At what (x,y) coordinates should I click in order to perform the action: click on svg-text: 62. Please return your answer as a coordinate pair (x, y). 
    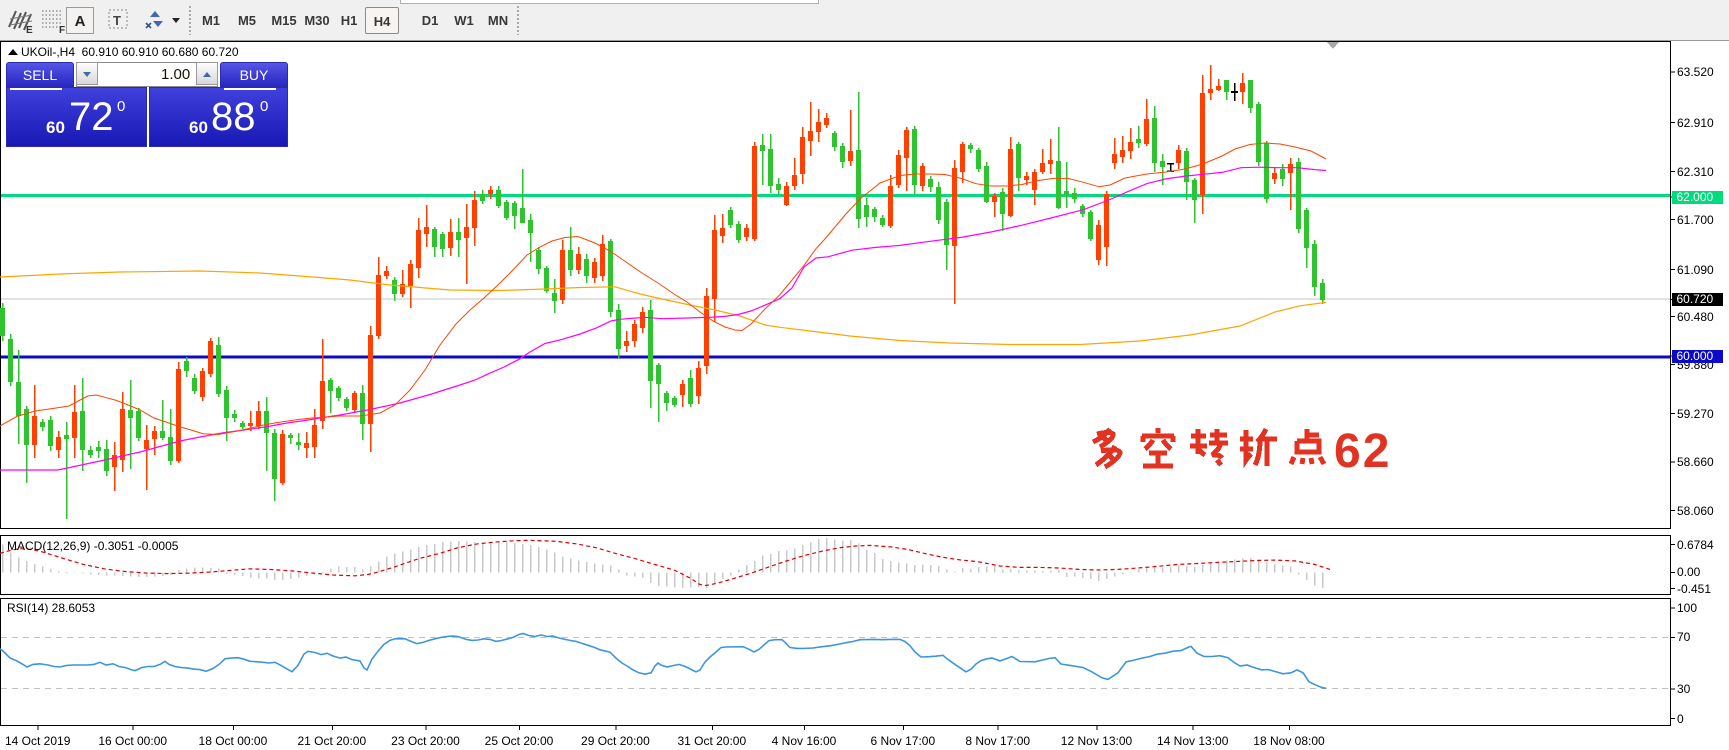
    Looking at the image, I should click on (1362, 451).